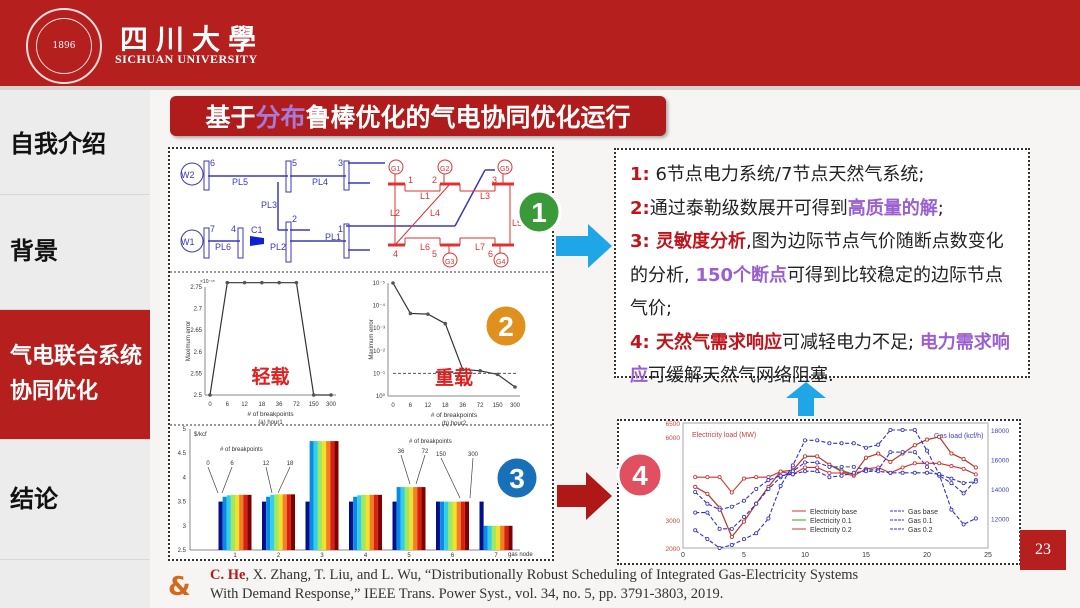  I want to click on diagram-label: L6, so click(425, 247).